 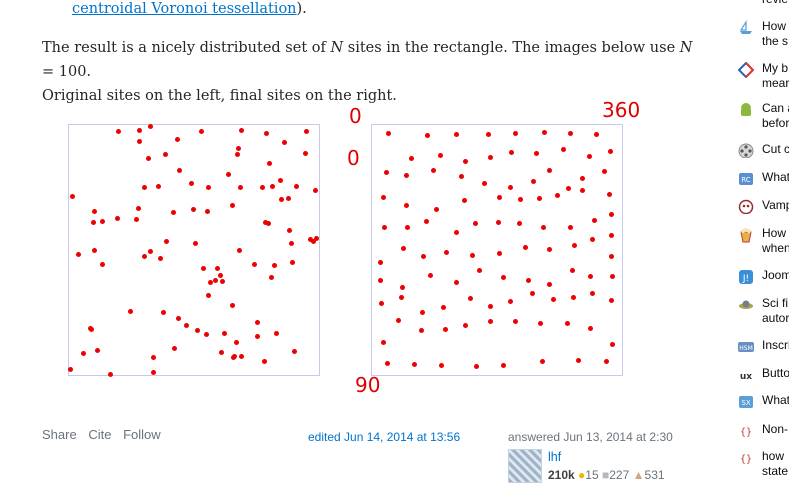 What do you see at coordinates (561, 475) in the screenshot?
I see `reputation-score: 210k` at bounding box center [561, 475].